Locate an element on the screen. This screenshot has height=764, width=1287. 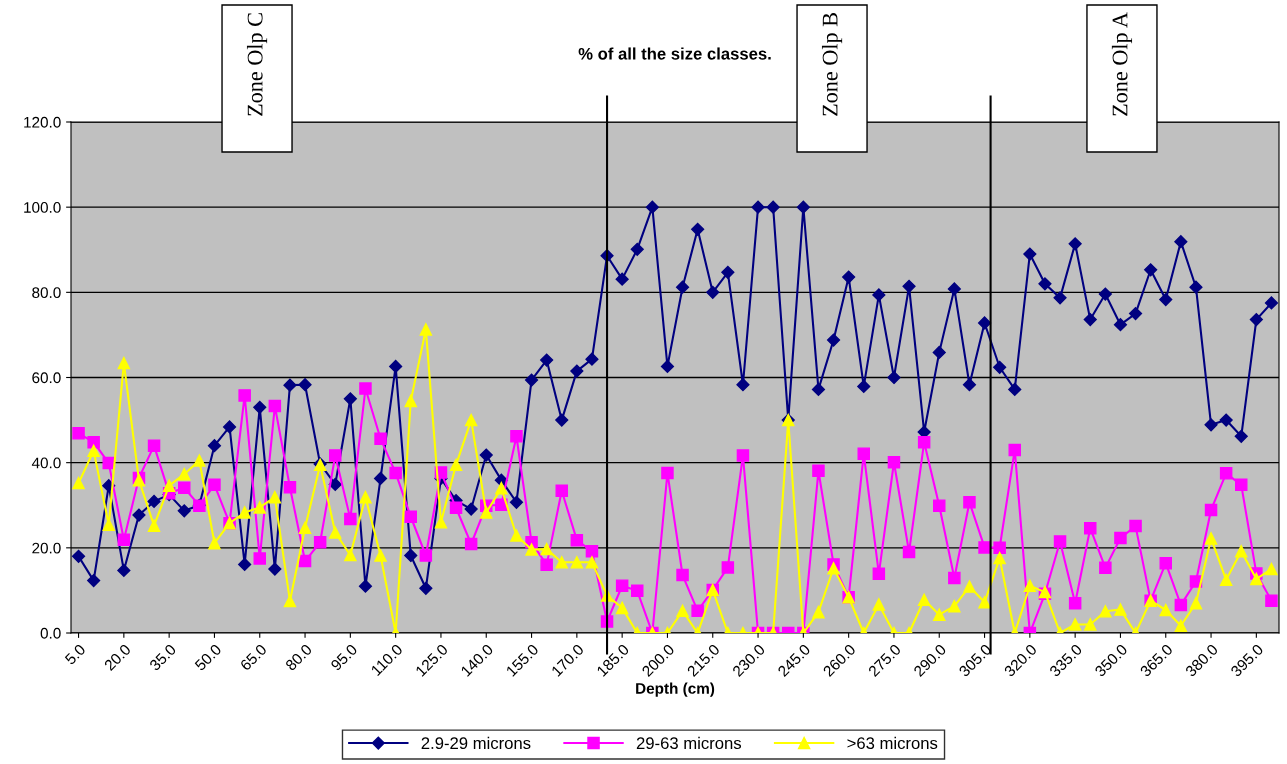
x-axis-title: Depth (cm) is located at coordinates (675, 689).